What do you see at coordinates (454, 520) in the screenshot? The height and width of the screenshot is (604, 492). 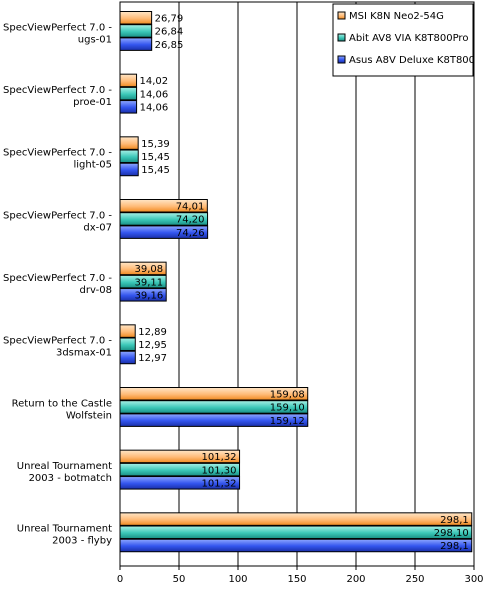 I see `data-label-0-8: 298,1` at bounding box center [454, 520].